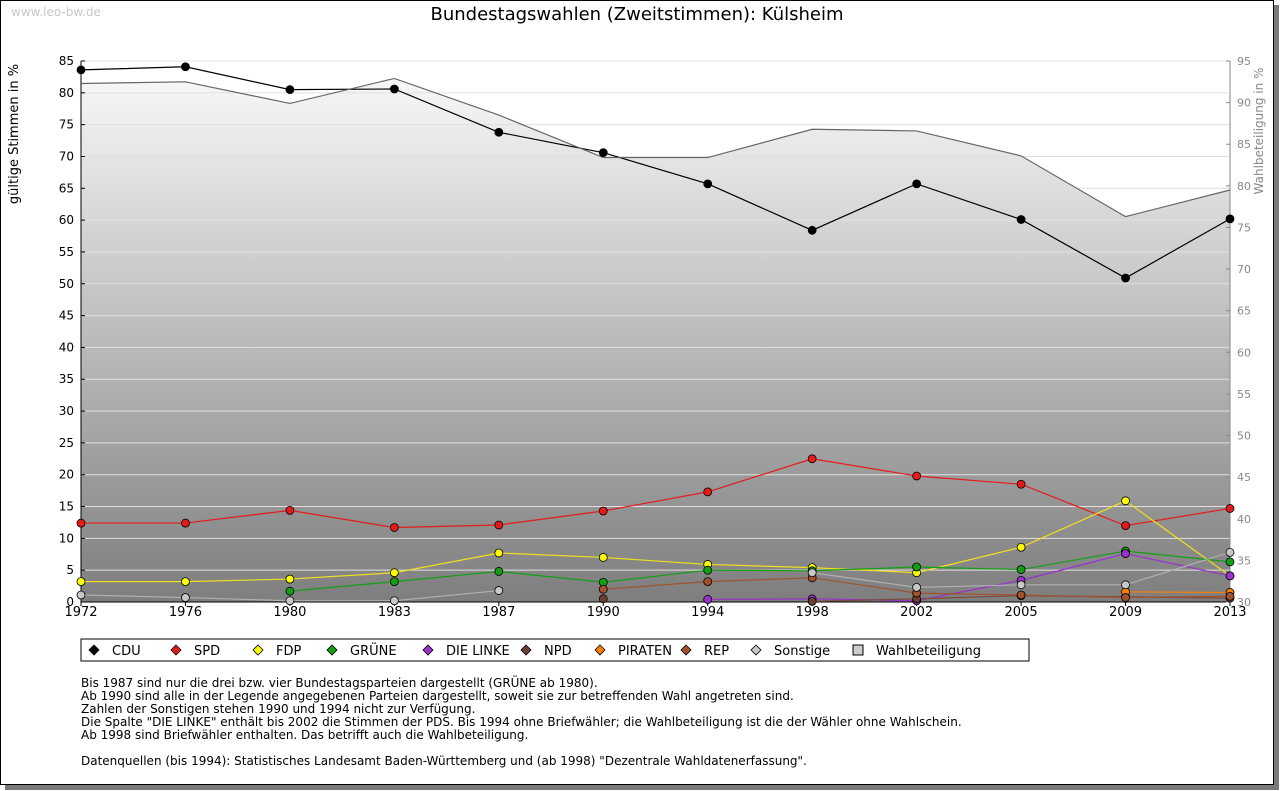  Describe the element at coordinates (1244, 227) in the screenshot. I see `y2-tick-label: 75` at that location.